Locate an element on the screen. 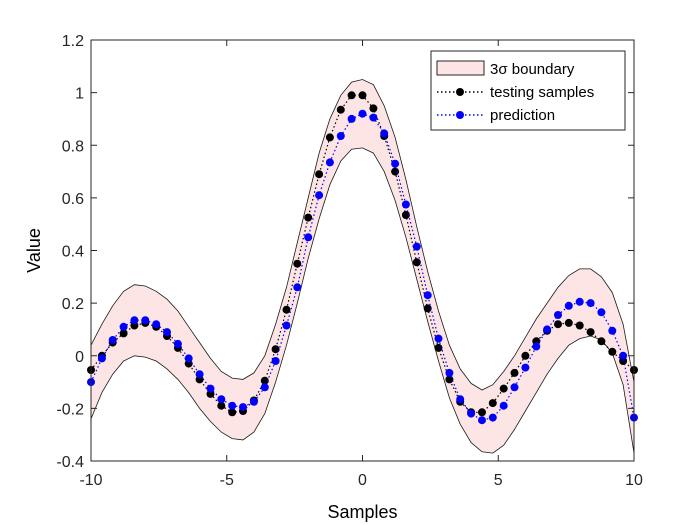 This screenshot has height=525, width=700. legend-marker-prediction is located at coordinates (460, 115).